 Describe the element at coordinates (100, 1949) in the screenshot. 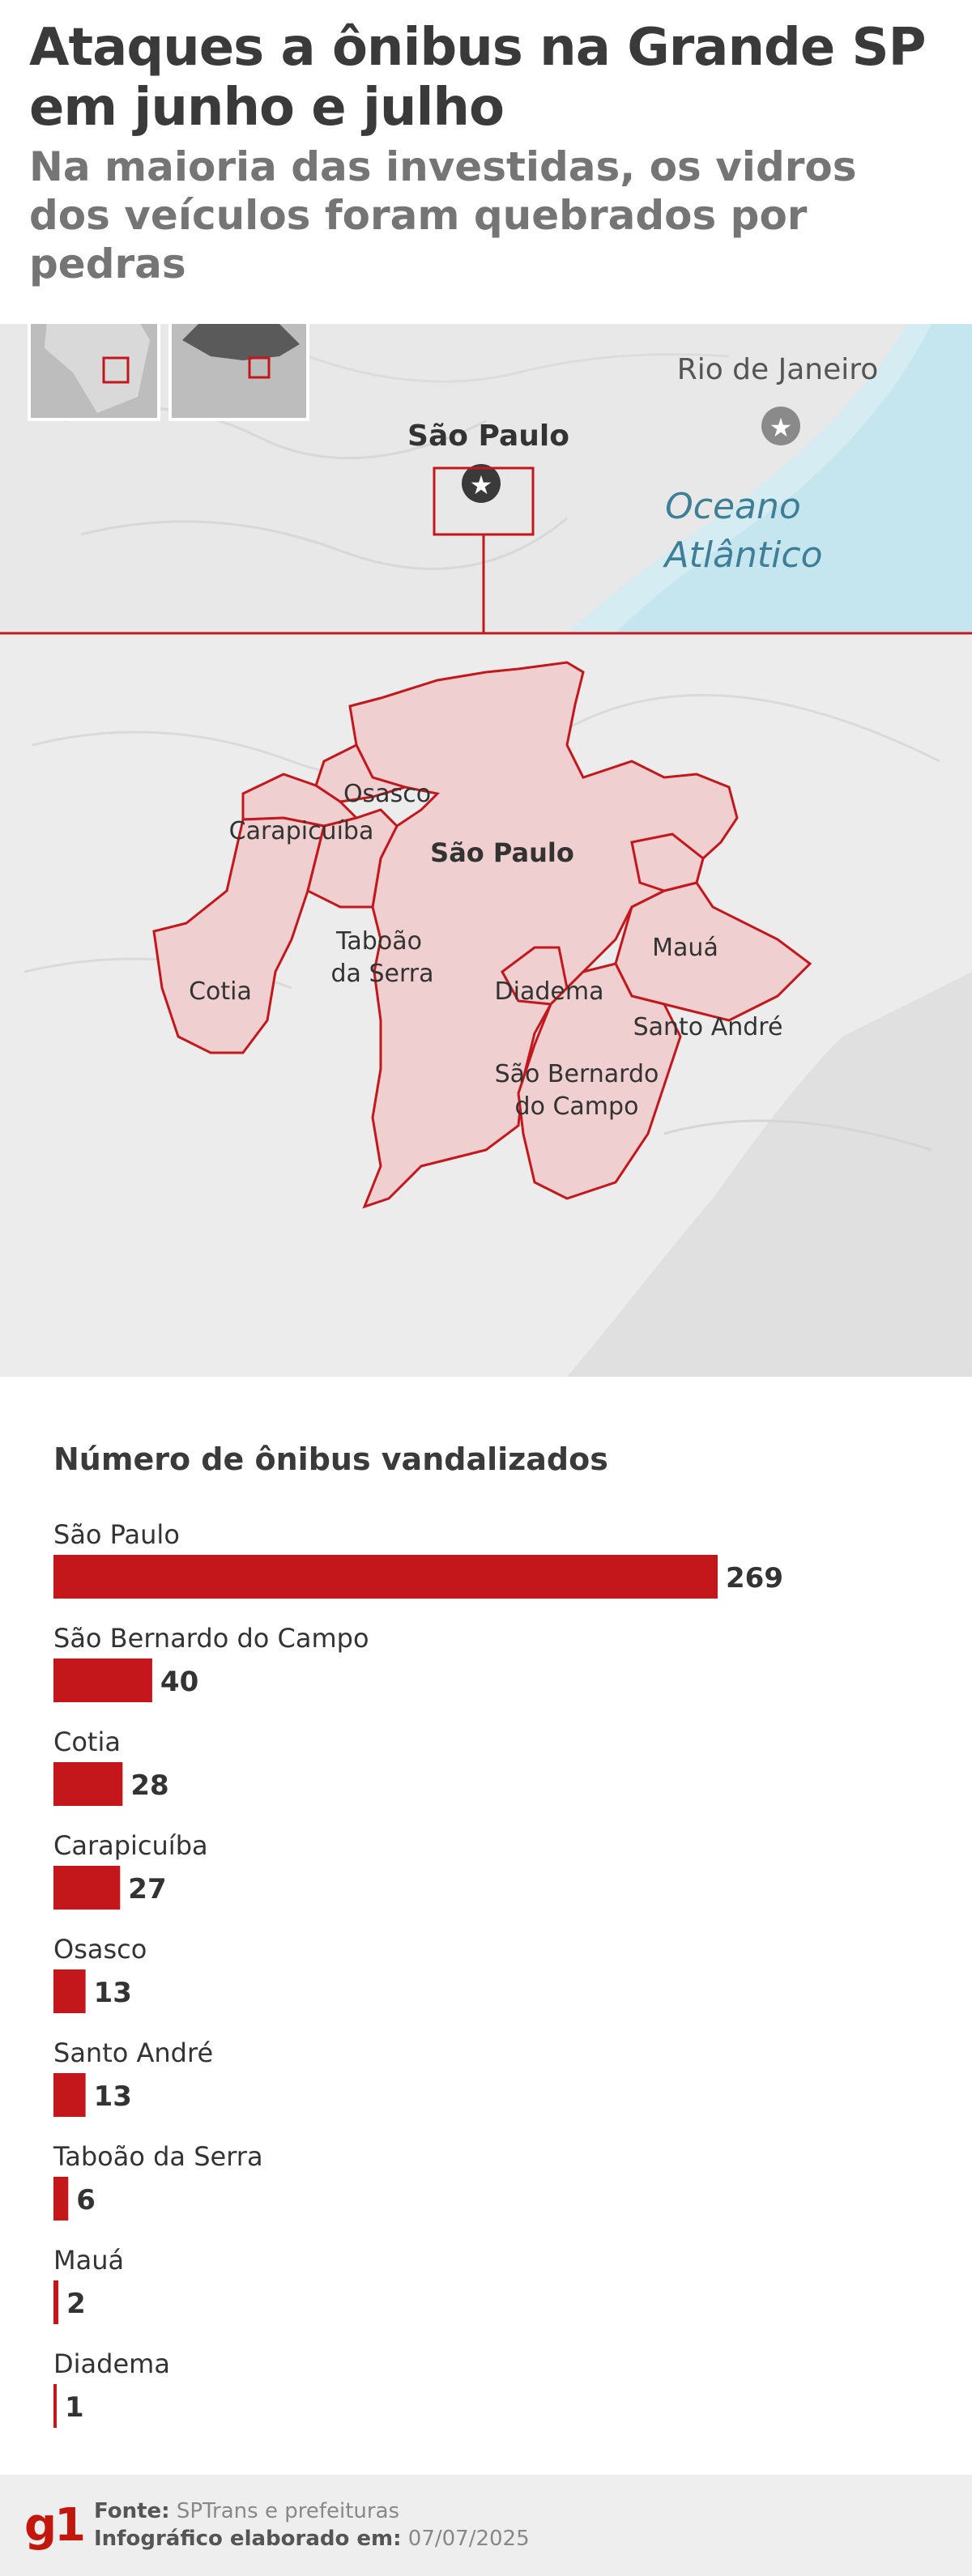

I see `bar-label-osasco: Osasco` at that location.